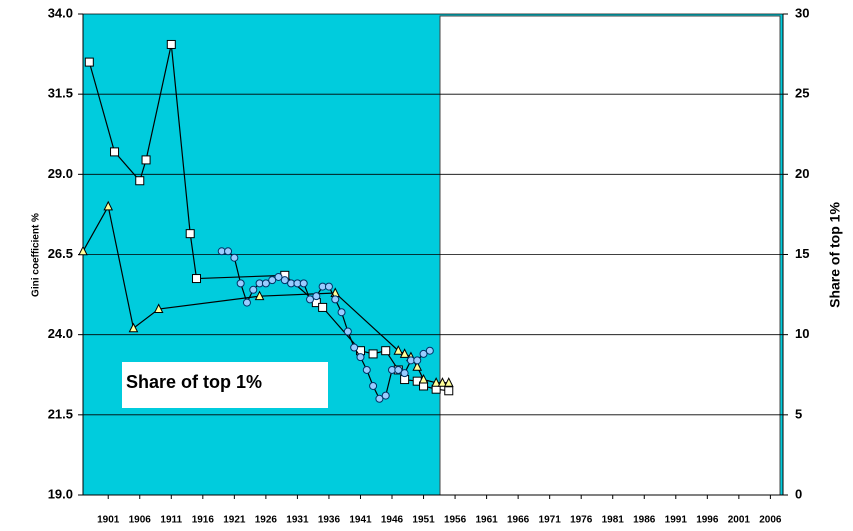 This screenshot has width=853, height=531. I want to click on x-tick-label: 1916, so click(203, 520).